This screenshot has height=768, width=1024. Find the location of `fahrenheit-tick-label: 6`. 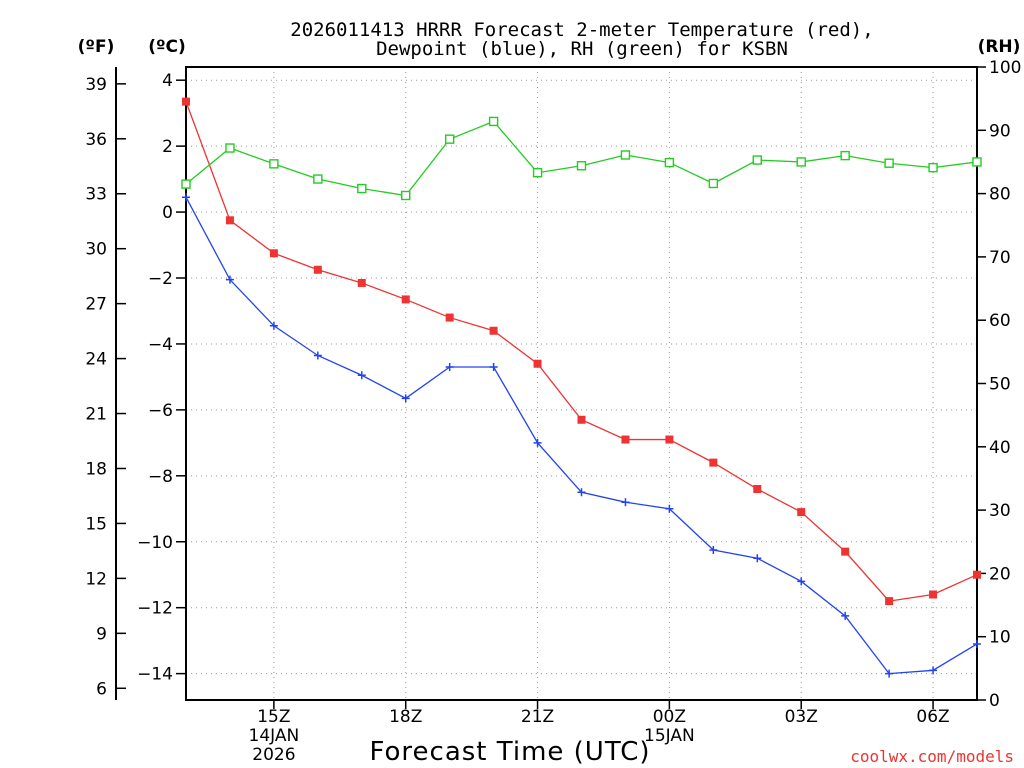

fahrenheit-tick-label: 6 is located at coordinates (101, 689).